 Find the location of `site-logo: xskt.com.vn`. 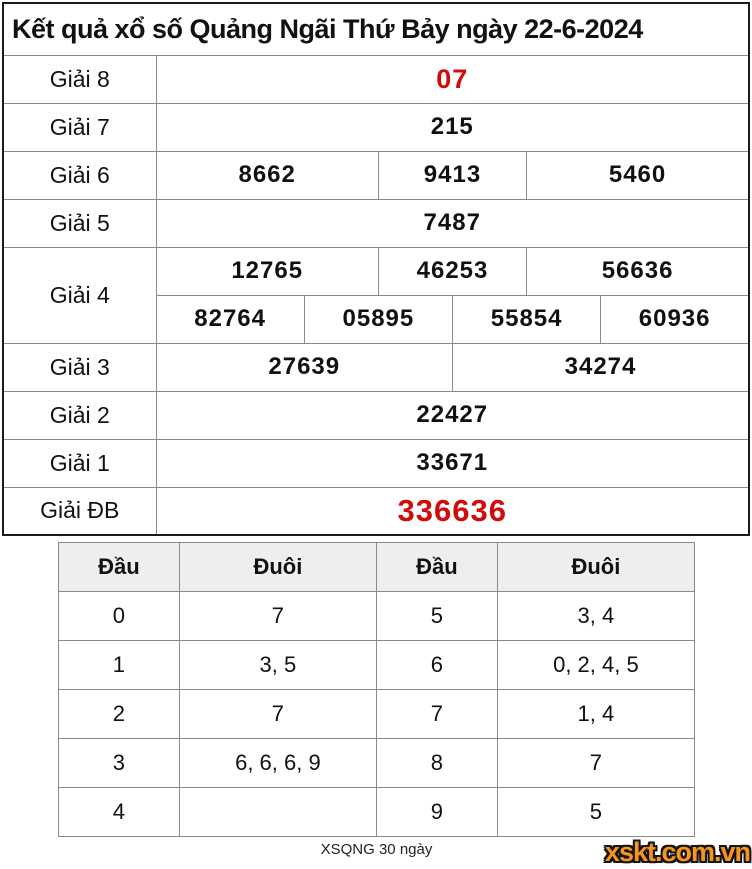

site-logo: xskt.com.vn is located at coordinates (677, 852).